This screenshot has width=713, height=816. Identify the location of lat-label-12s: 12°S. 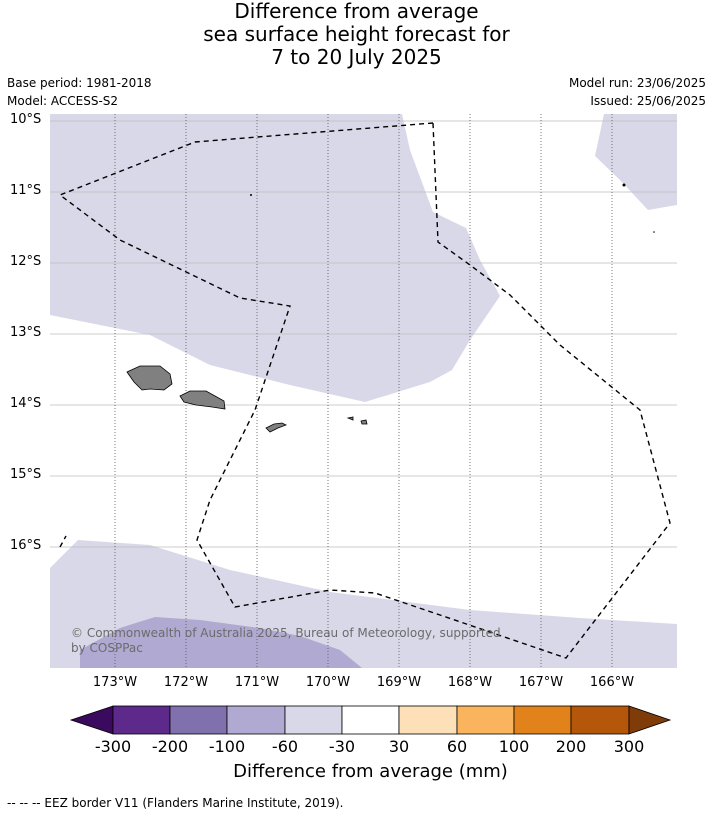
(26, 261).